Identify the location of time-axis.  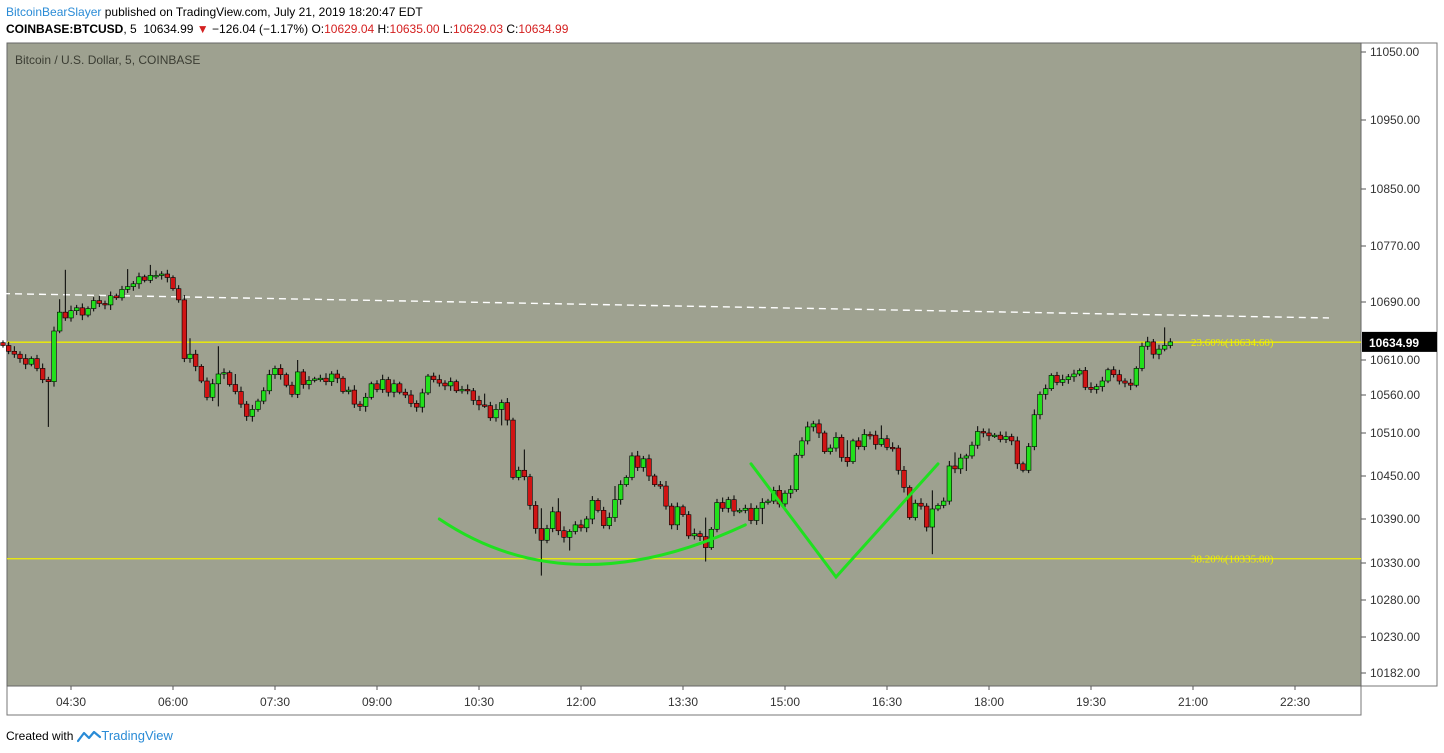
(684, 700).